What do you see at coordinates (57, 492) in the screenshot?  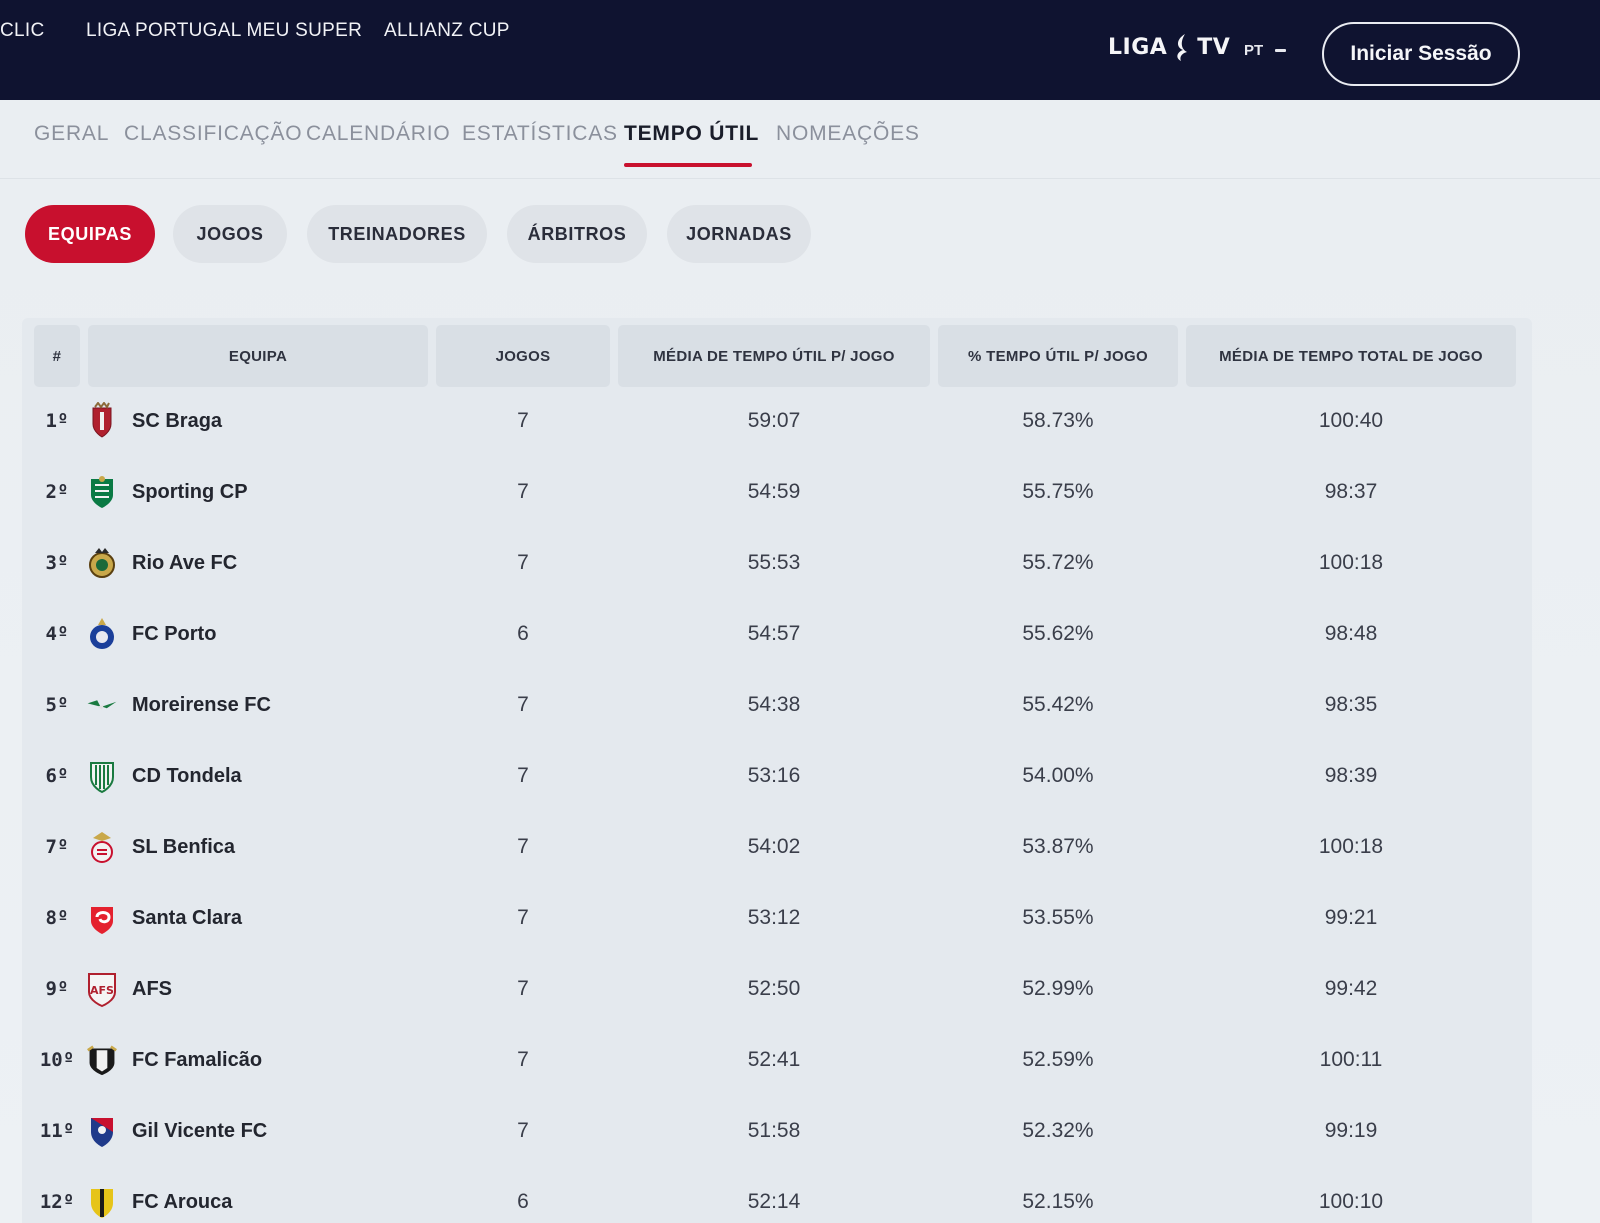 I see `row-rank: 2º` at bounding box center [57, 492].